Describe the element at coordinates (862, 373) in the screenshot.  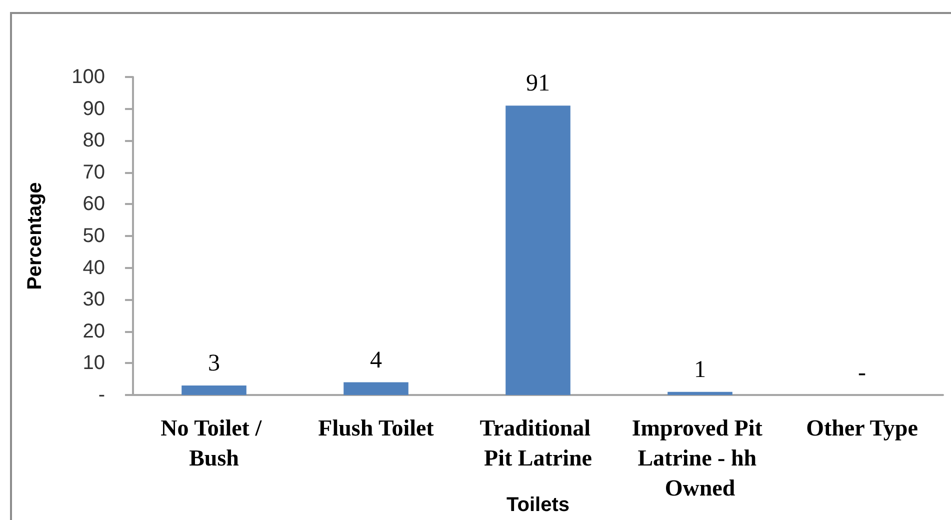
I see `data-label: -` at that location.